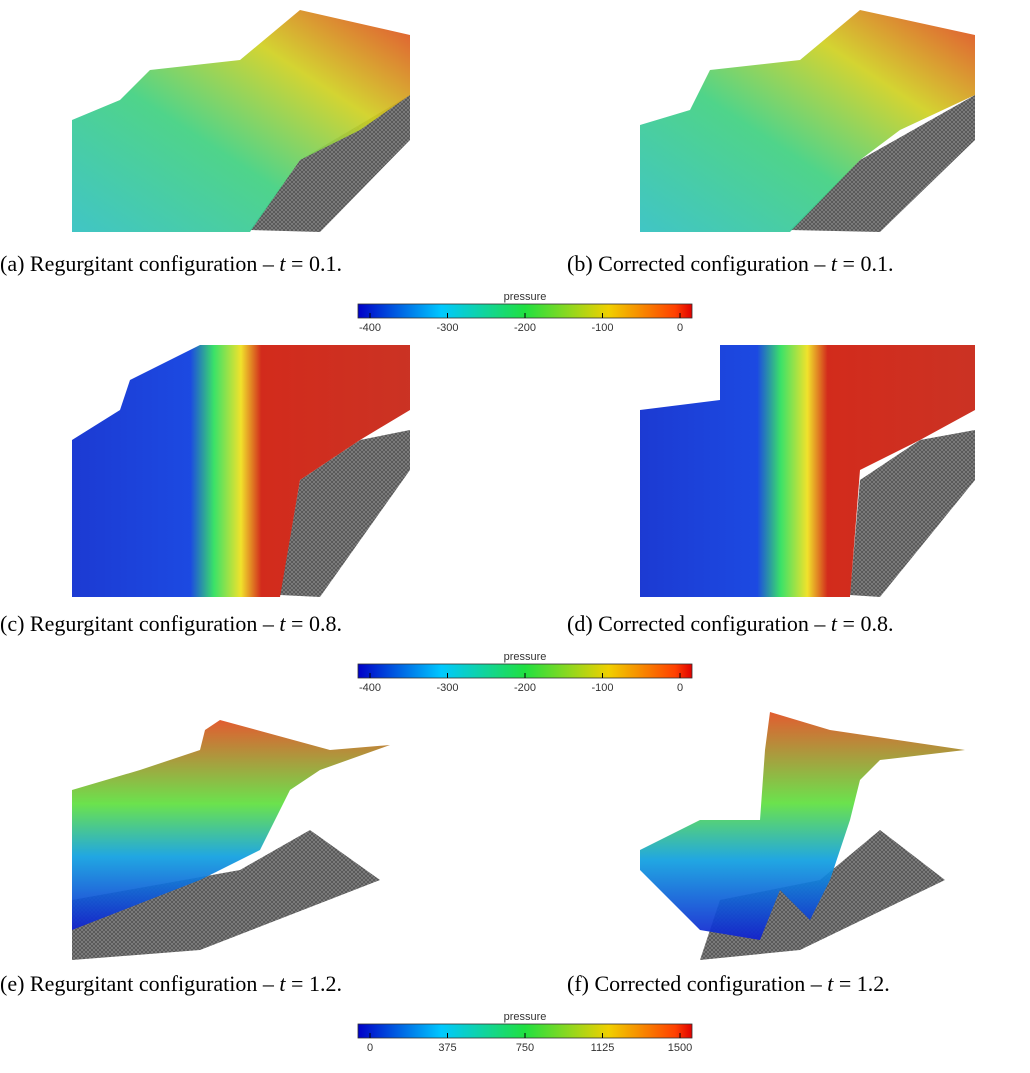 The image size is (1030, 1073). Describe the element at coordinates (447, 1048) in the screenshot. I see `colorbar-tick-label: 375` at that location.